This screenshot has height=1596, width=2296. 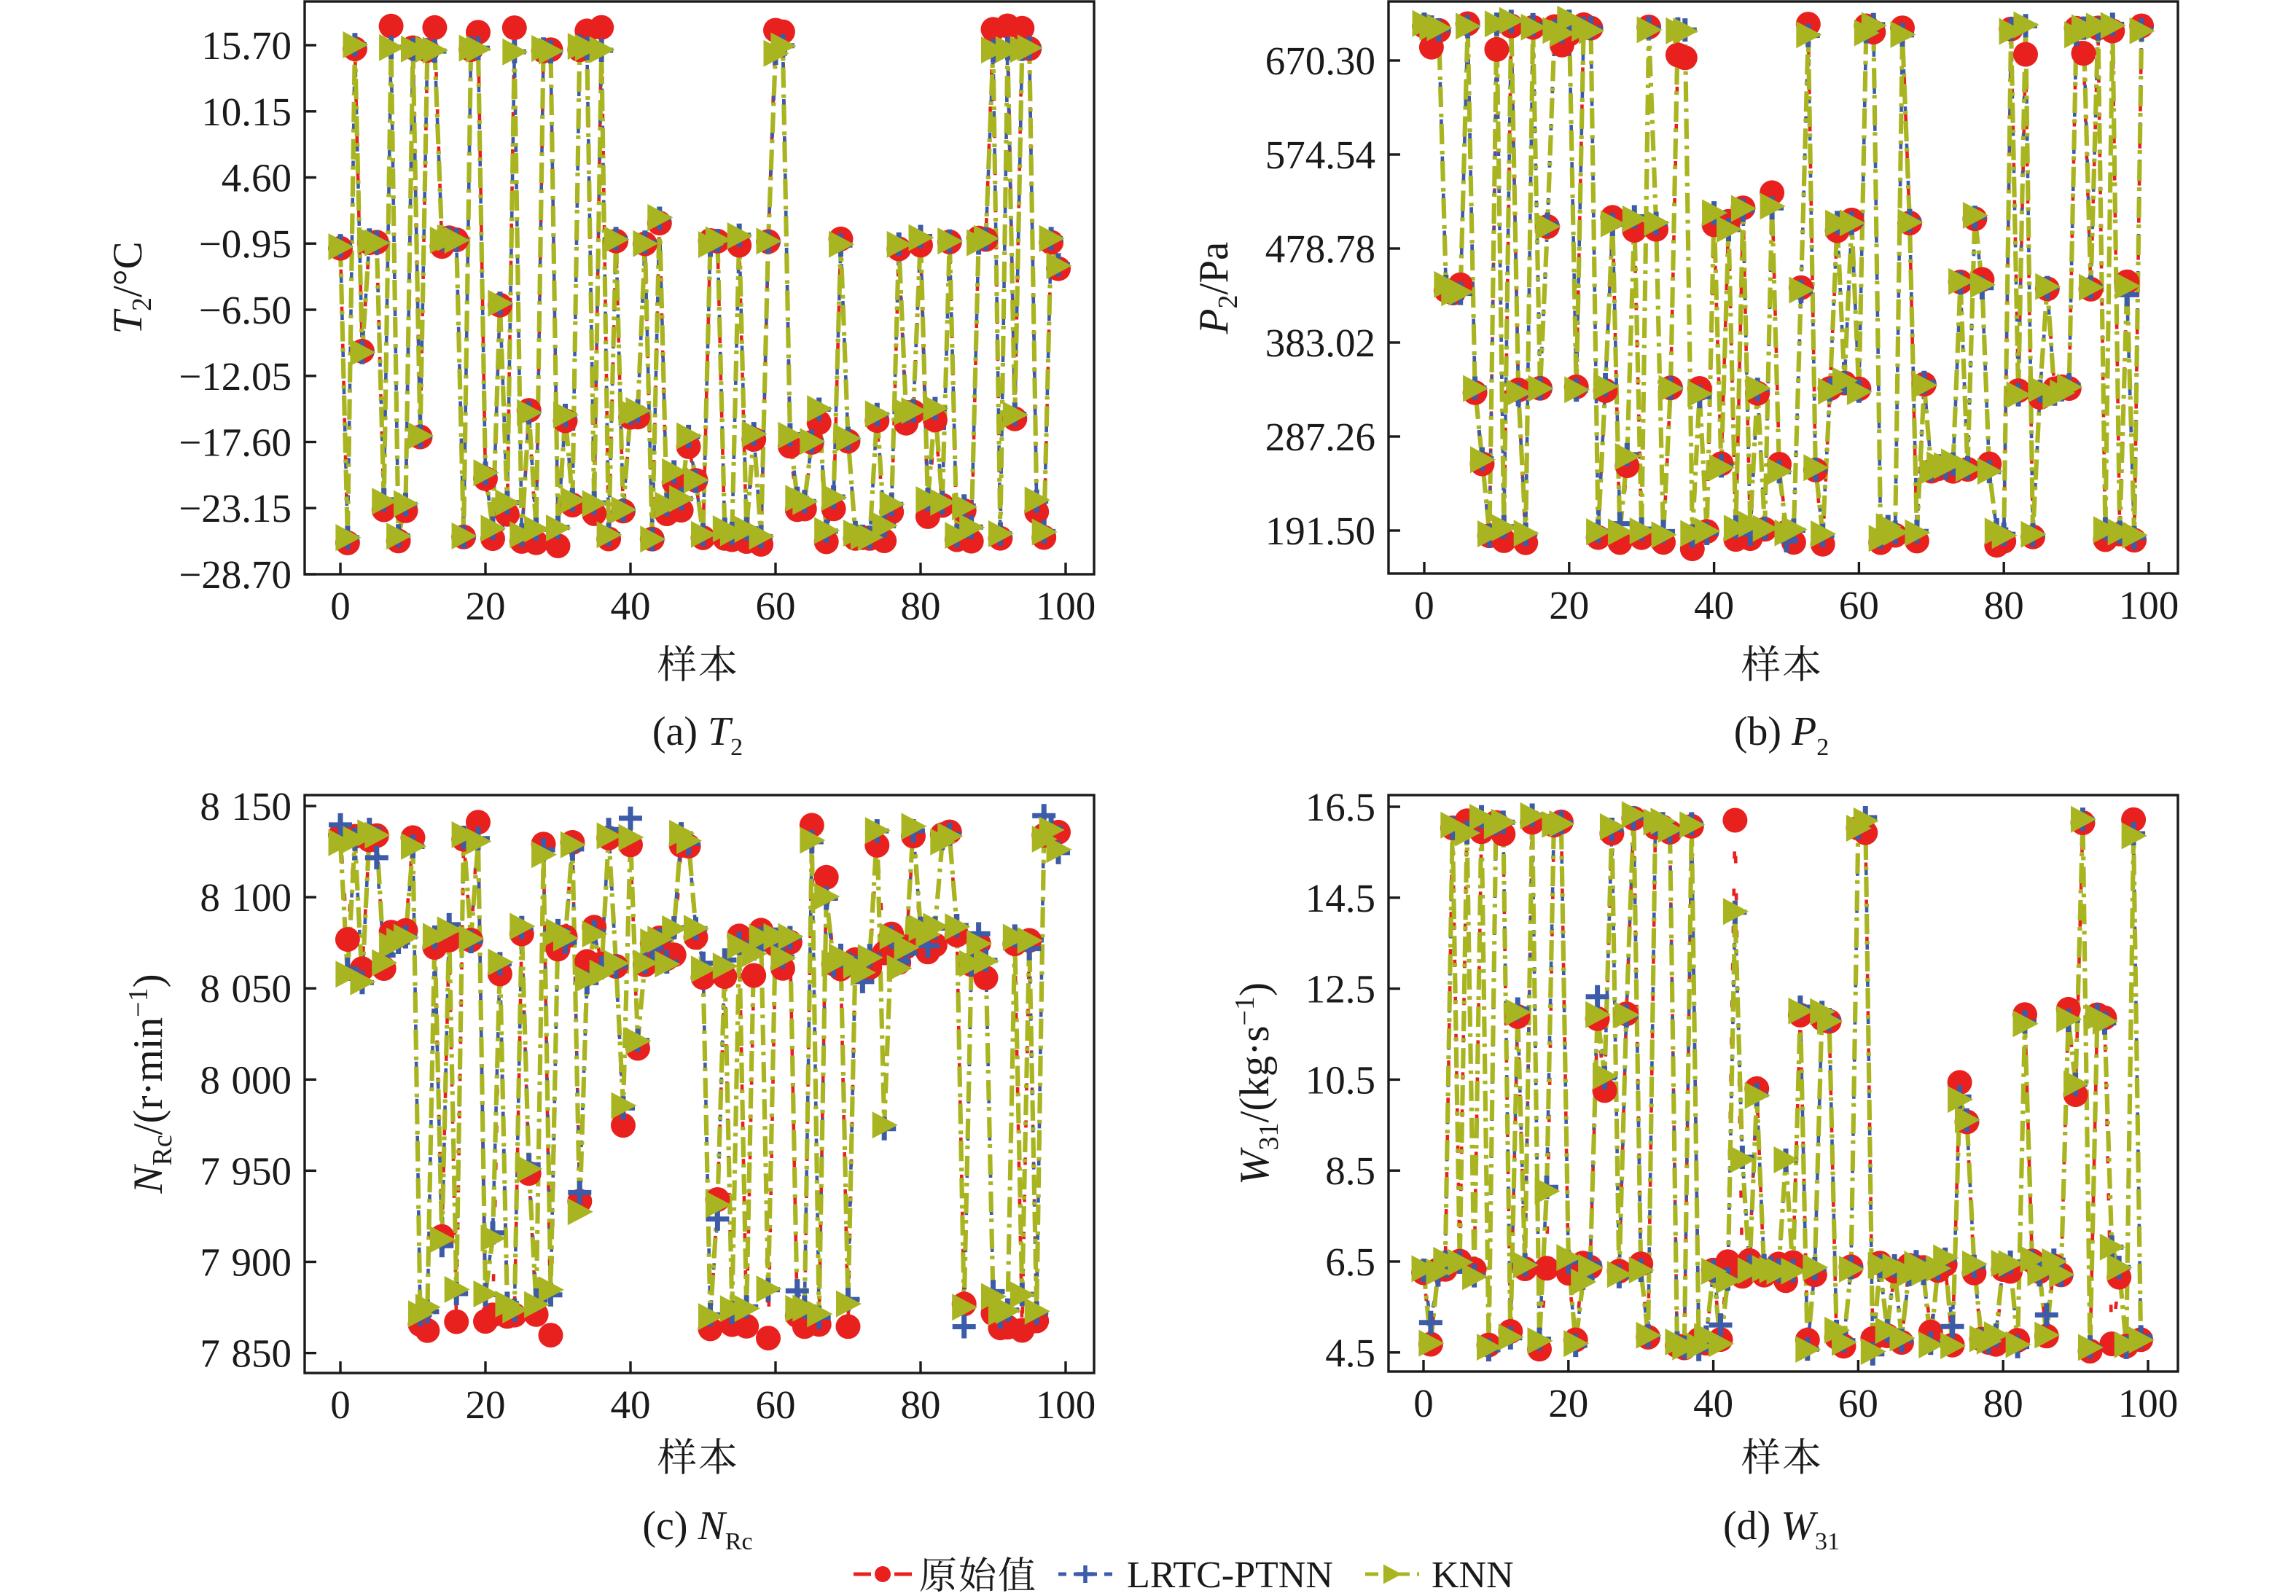 I want to click on svg-text: NRc/(r·min−1), so click(x=151, y=1084).